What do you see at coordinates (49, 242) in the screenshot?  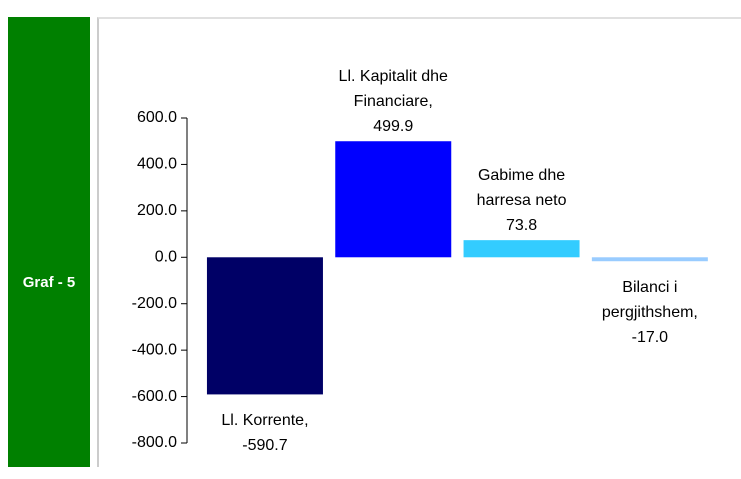 I see `sidebar: Graf - 5` at bounding box center [49, 242].